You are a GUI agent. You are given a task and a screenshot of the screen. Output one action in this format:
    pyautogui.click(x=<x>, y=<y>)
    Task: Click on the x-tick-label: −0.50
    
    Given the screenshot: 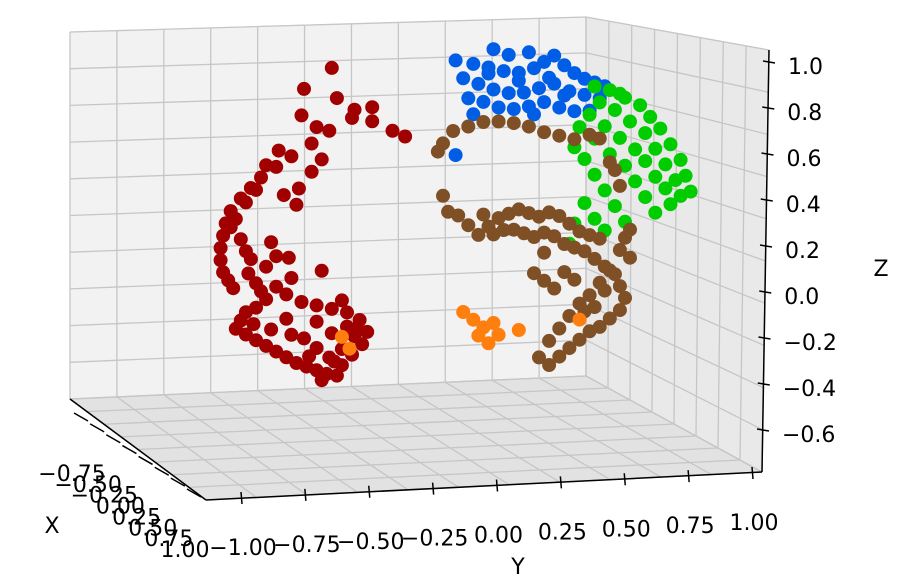 What is the action you would take?
    pyautogui.click(x=87, y=485)
    